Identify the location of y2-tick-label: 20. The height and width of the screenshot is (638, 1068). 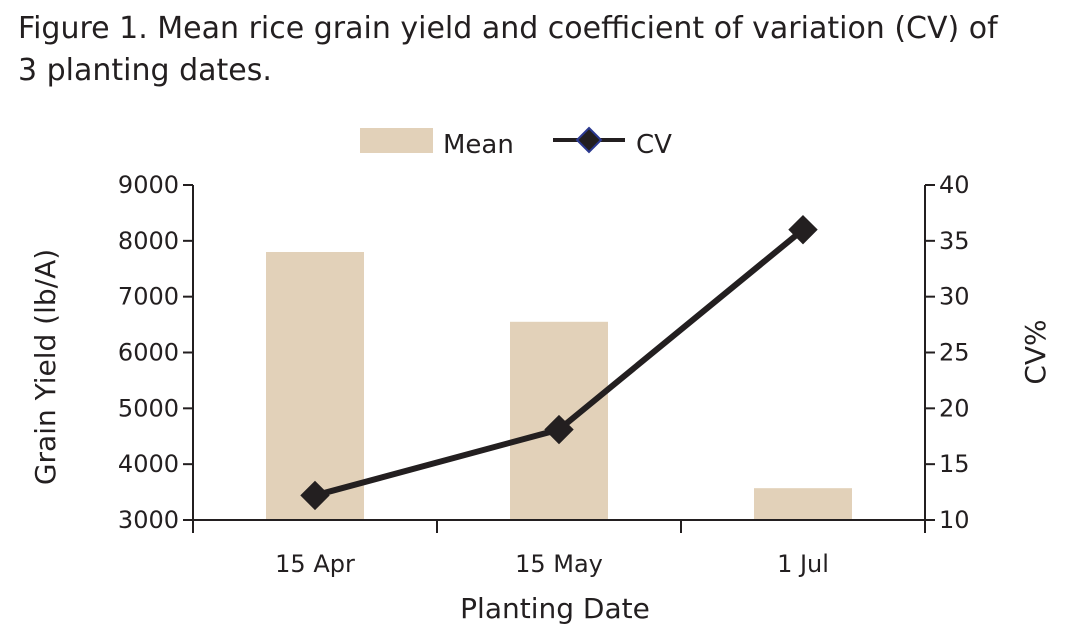
(954, 408).